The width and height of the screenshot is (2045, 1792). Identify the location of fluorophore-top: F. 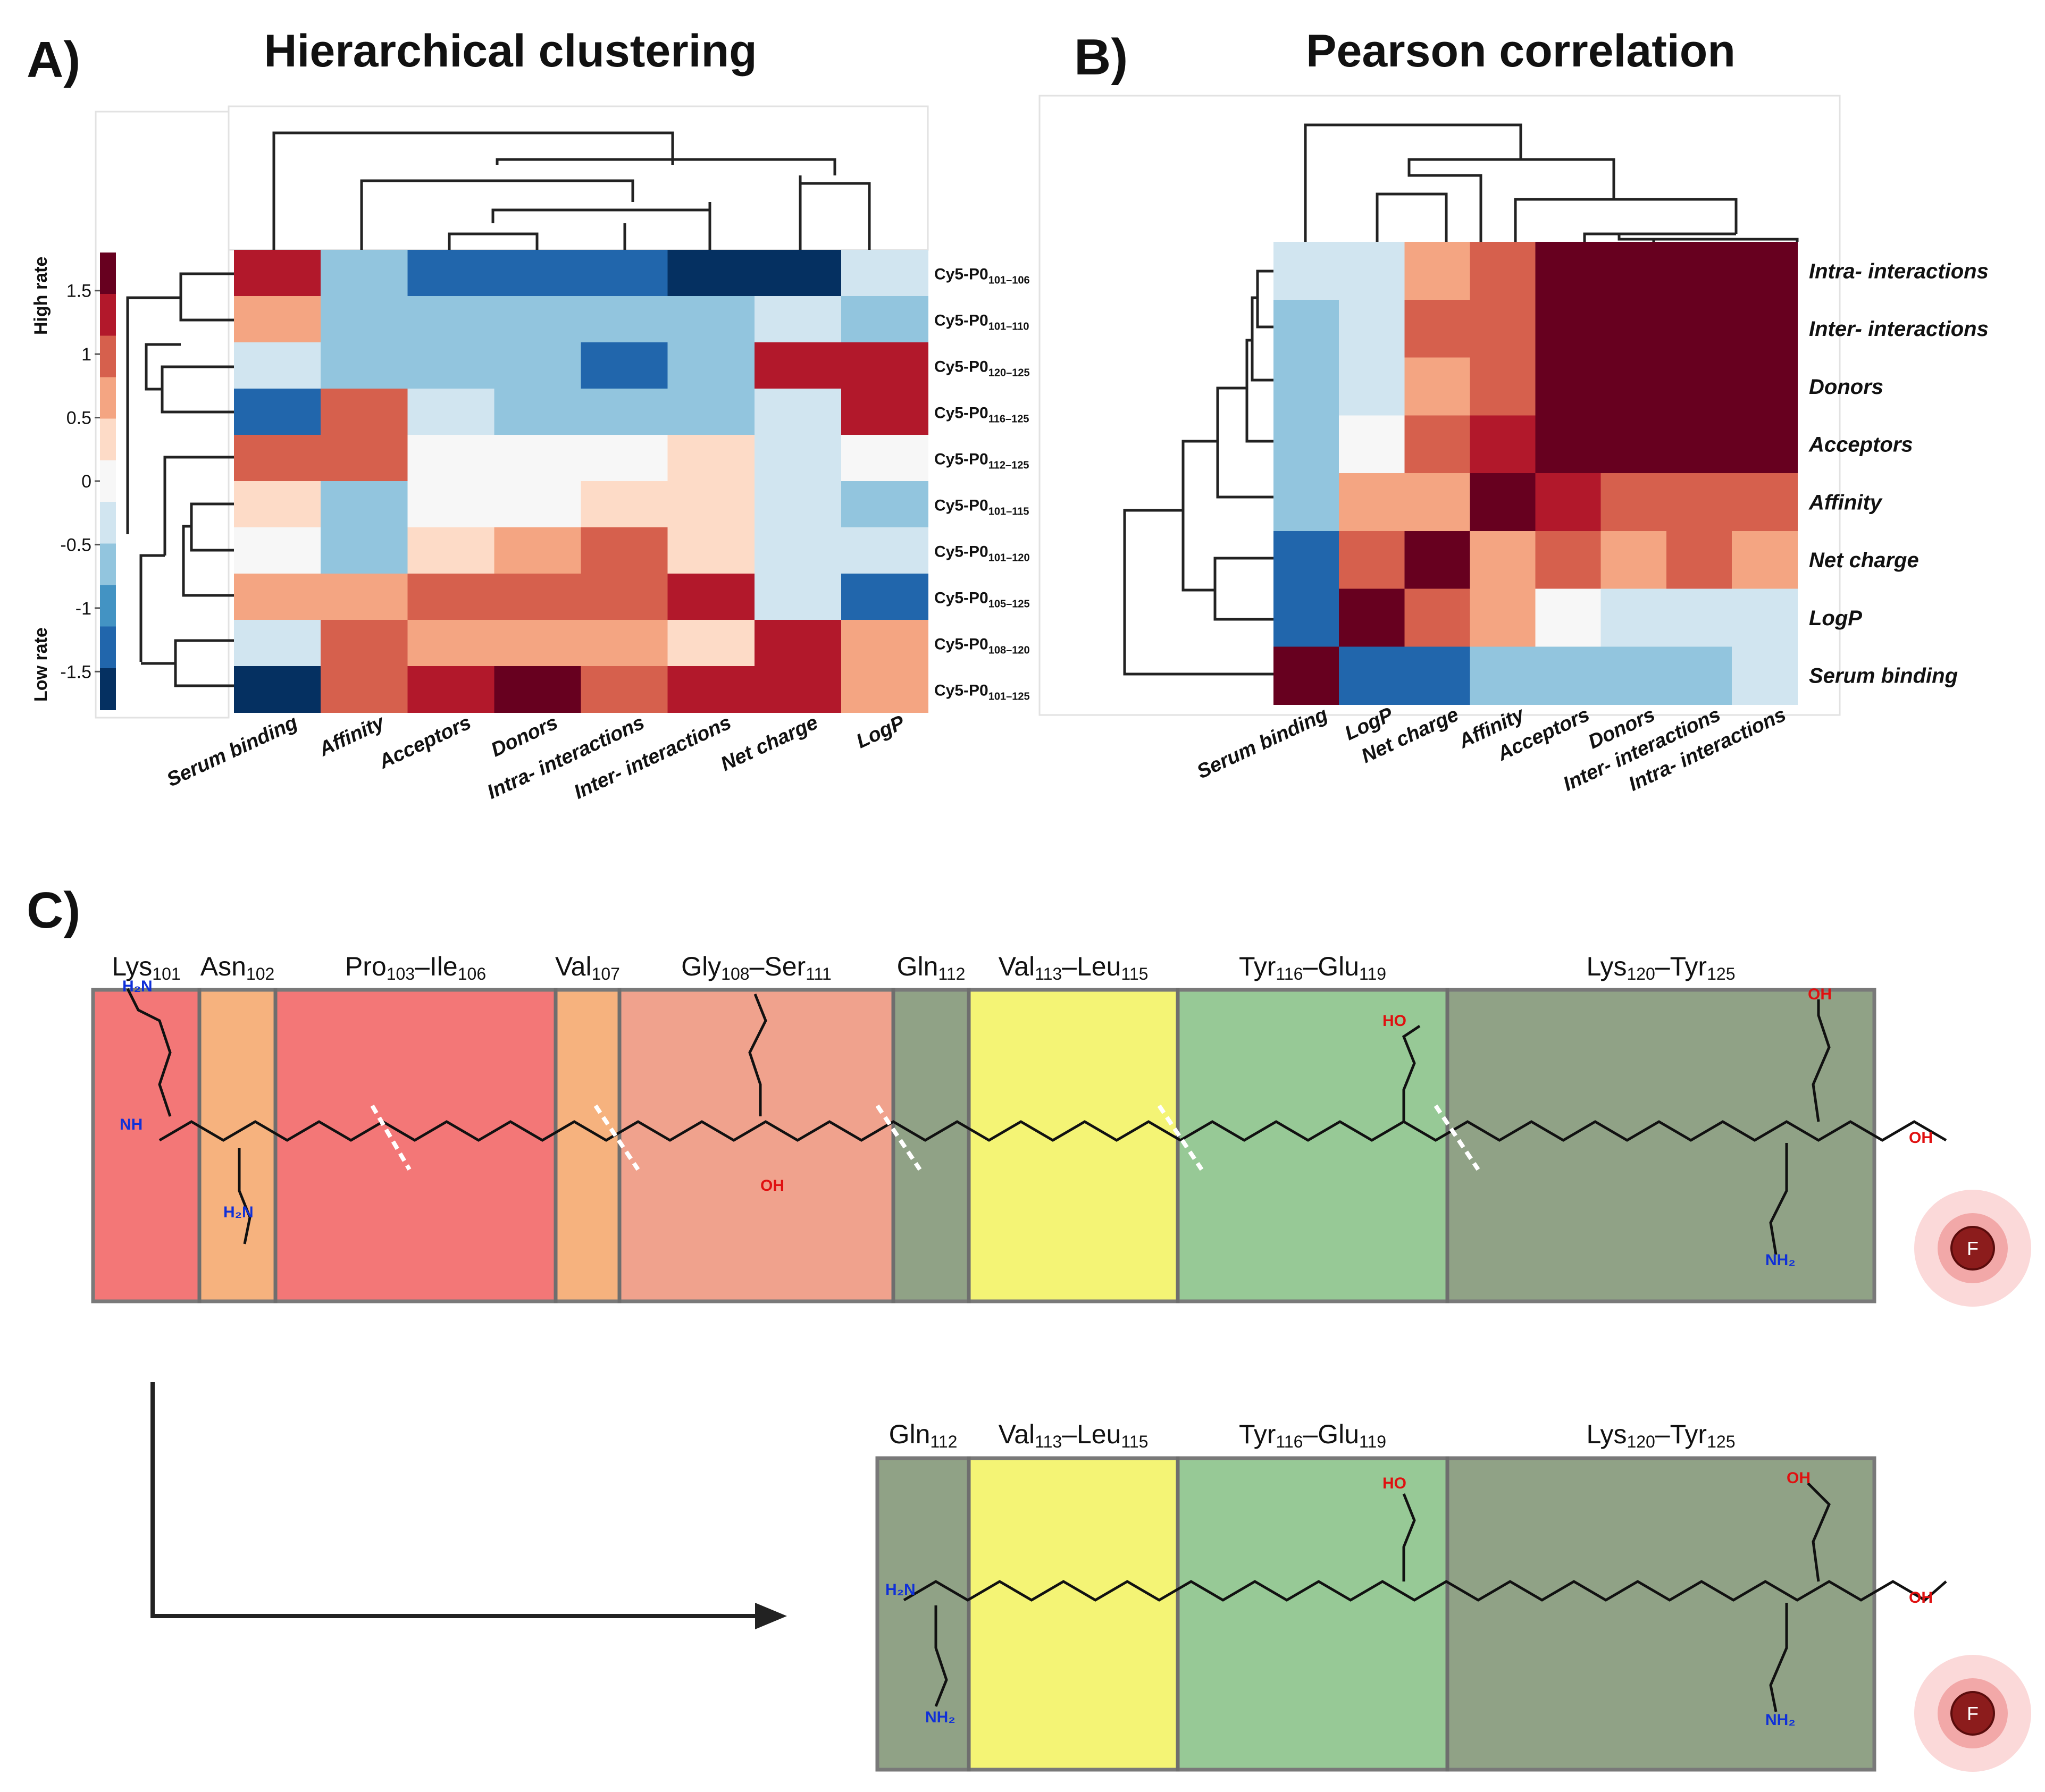
(1972, 1248).